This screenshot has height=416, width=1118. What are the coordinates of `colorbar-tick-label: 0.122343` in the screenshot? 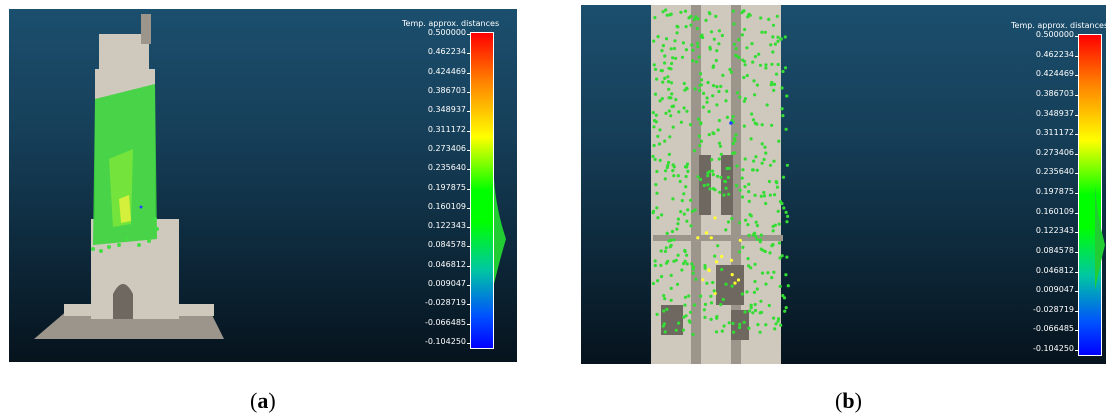 It's located at (1057, 231).